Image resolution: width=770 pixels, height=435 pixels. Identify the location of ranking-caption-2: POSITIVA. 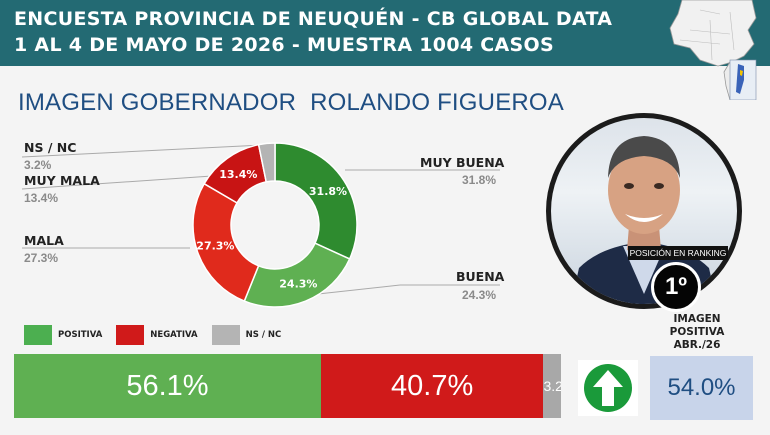
(697, 332).